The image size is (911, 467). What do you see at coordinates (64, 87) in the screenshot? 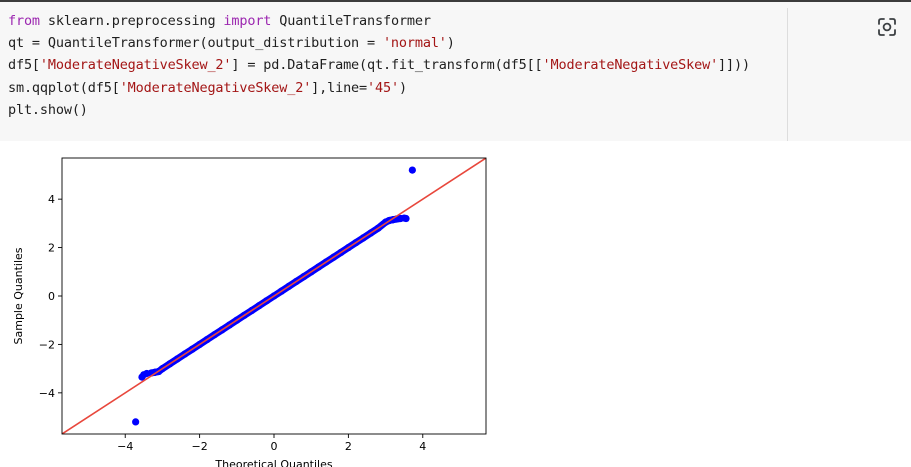
I see `code-token: sm.qqplot(df5[` at bounding box center [64, 87].